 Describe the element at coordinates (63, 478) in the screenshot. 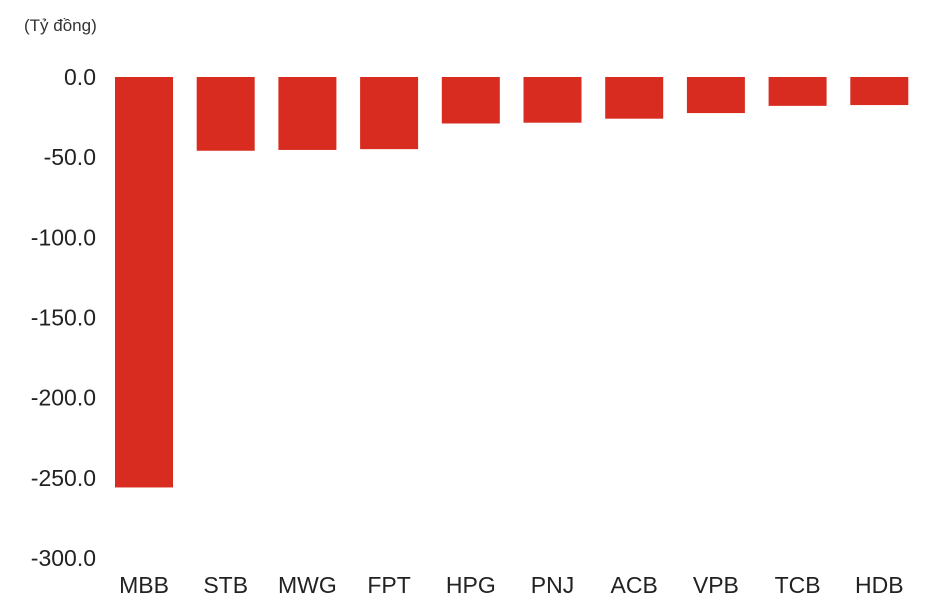

I see `y-tick-label: -250.0` at that location.